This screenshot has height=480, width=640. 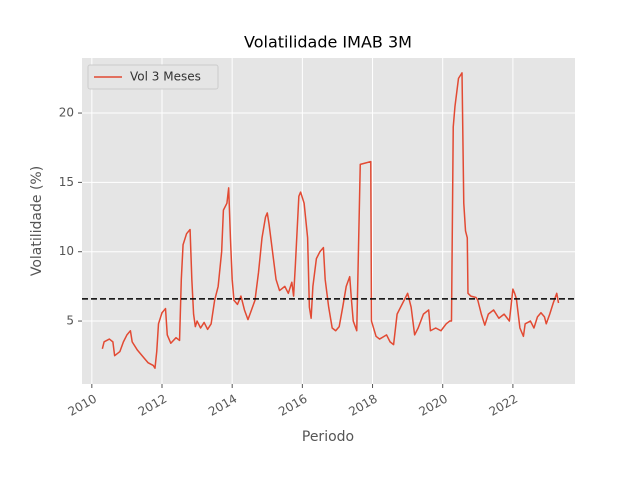 What do you see at coordinates (165, 77) in the screenshot?
I see `legend-label: Vol 3 Meses` at bounding box center [165, 77].